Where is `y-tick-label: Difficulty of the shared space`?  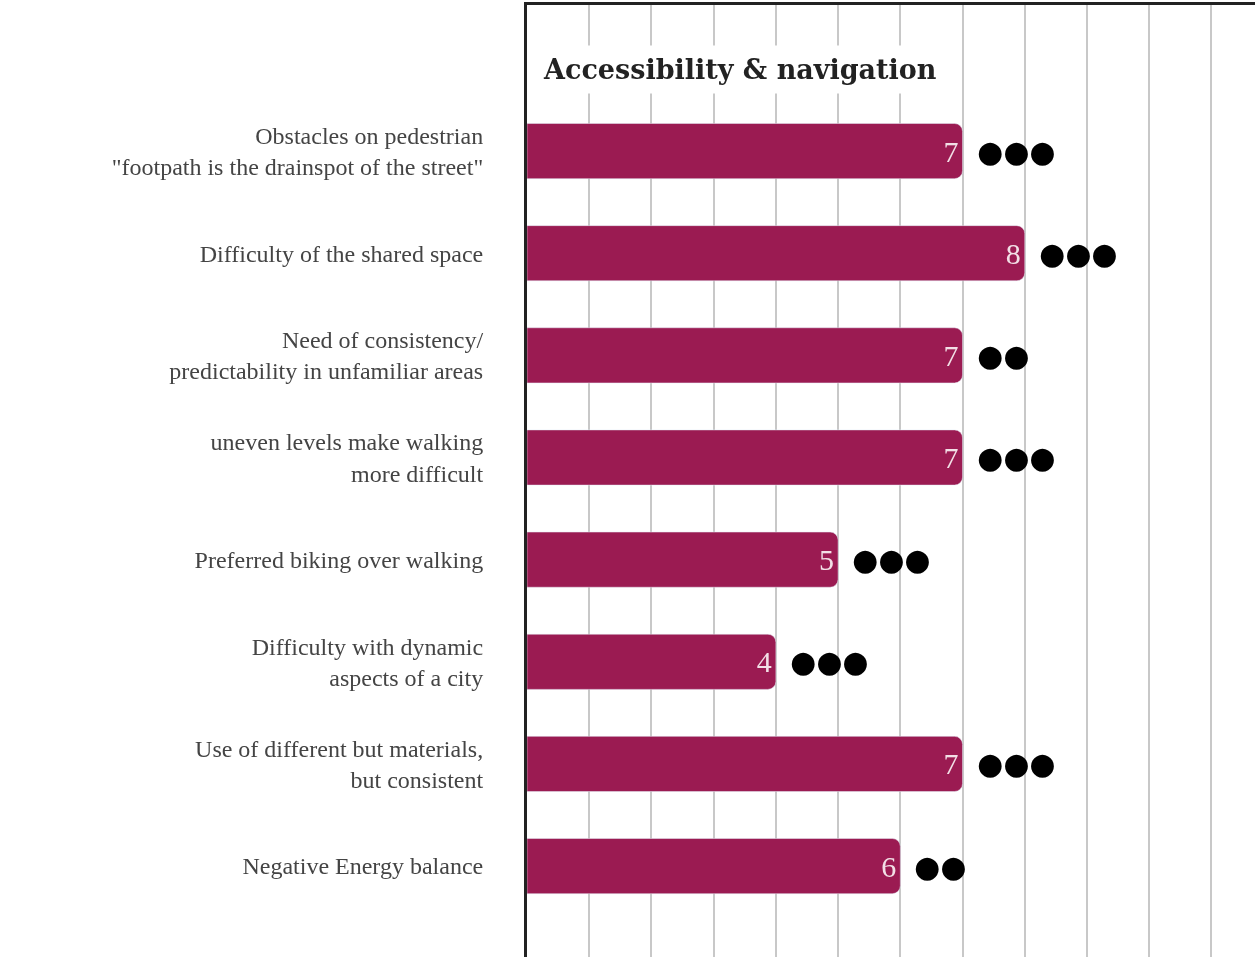 y-tick-label: Difficulty of the shared space is located at coordinates (341, 253).